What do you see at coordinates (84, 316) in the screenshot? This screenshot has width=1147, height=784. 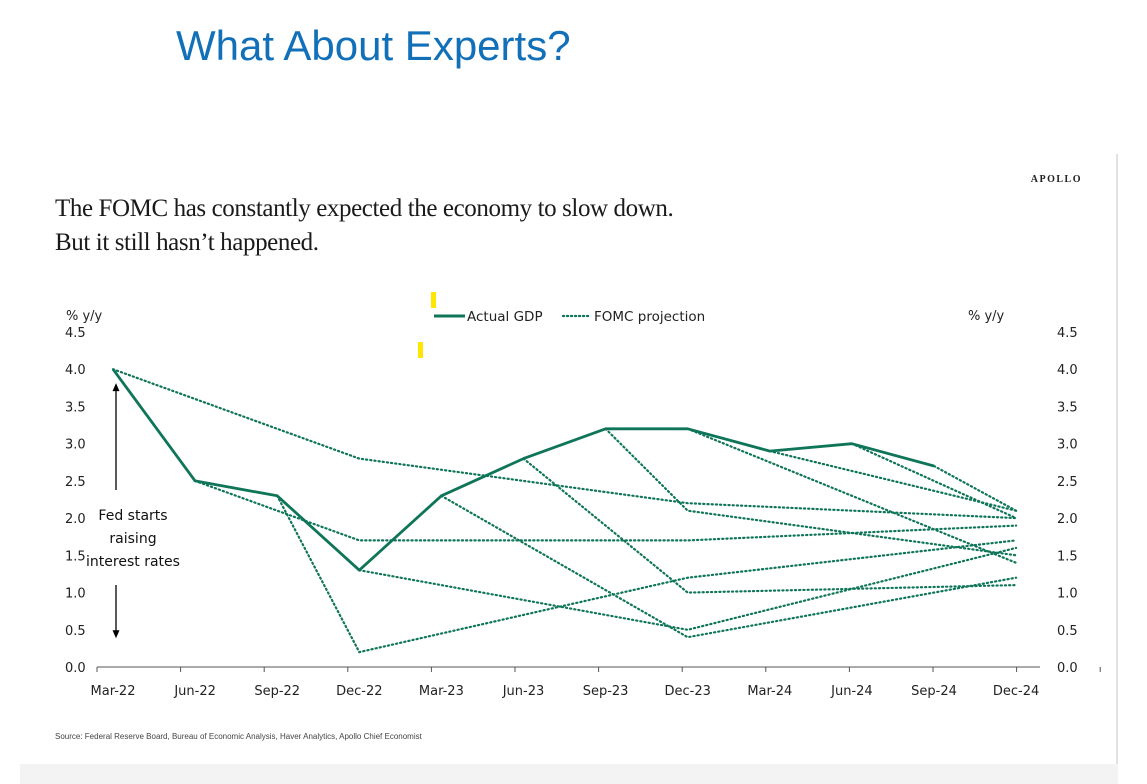 I see `y-axis-left-unit: % y/y` at bounding box center [84, 316].